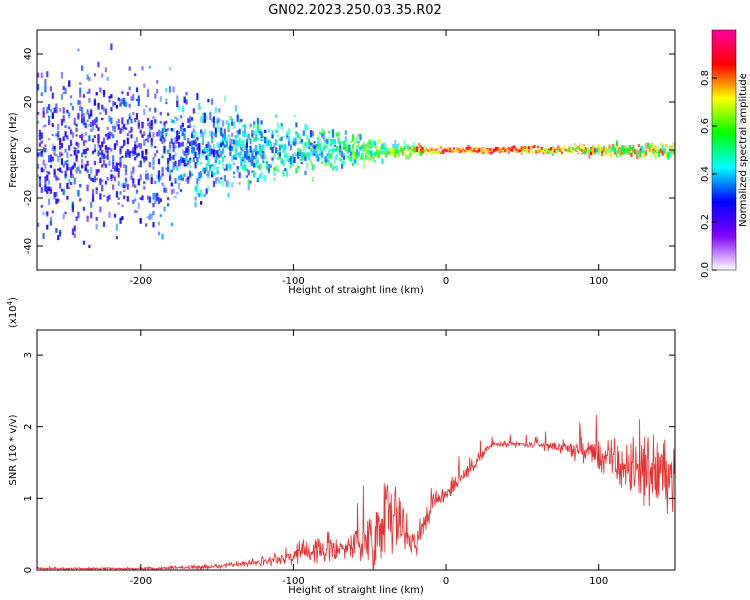  What do you see at coordinates (355, 10) in the screenshot?
I see `figure-title: GN02.2023.250.03.35.R02` at bounding box center [355, 10].